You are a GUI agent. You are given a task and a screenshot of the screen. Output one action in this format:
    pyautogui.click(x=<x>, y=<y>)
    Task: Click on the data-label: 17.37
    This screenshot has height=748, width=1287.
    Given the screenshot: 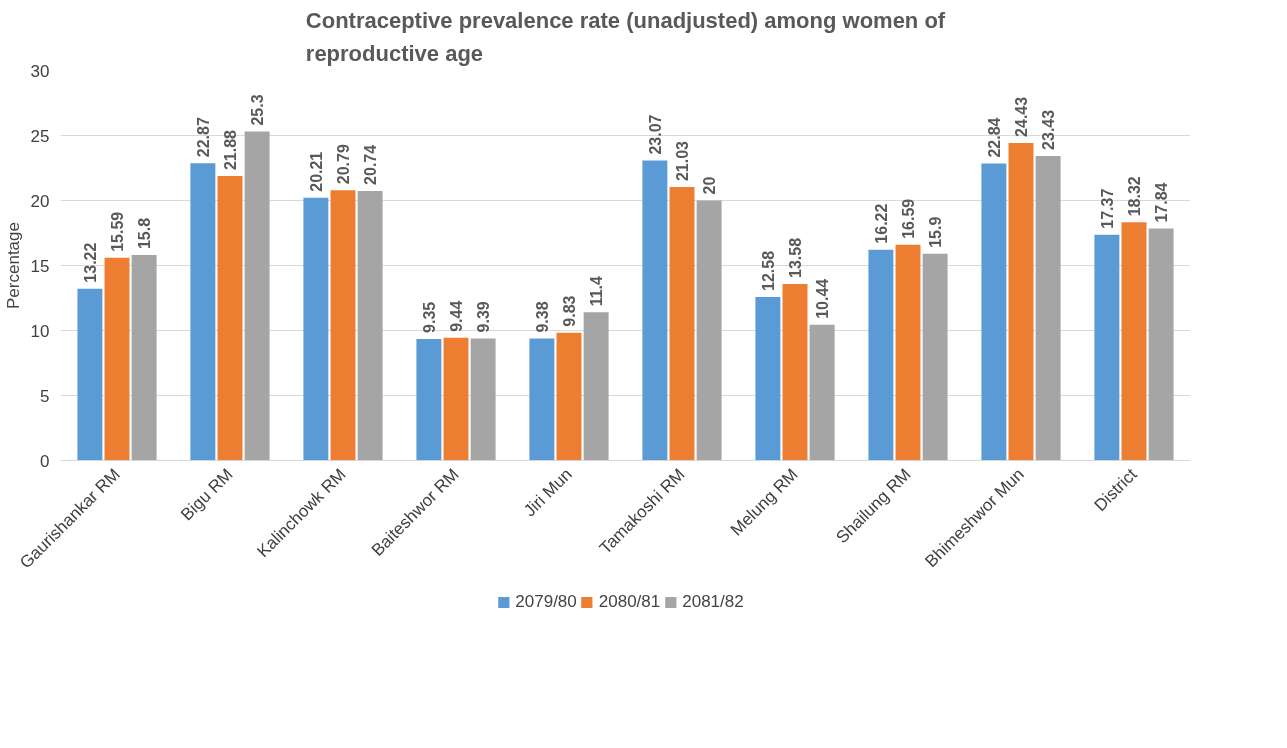 What is the action you would take?
    pyautogui.click(x=1107, y=208)
    